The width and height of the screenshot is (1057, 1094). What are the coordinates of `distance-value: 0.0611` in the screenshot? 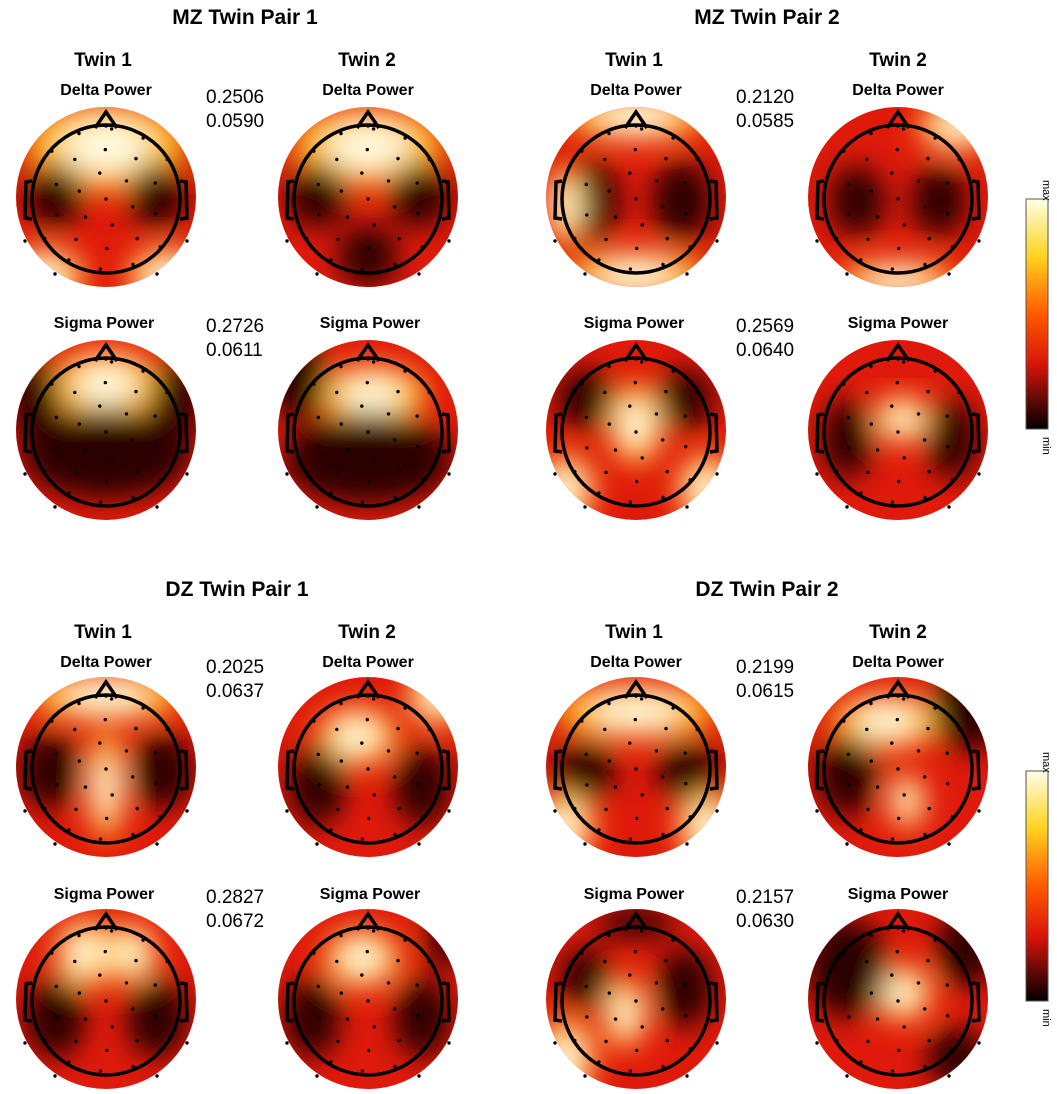 It's located at (234, 350).